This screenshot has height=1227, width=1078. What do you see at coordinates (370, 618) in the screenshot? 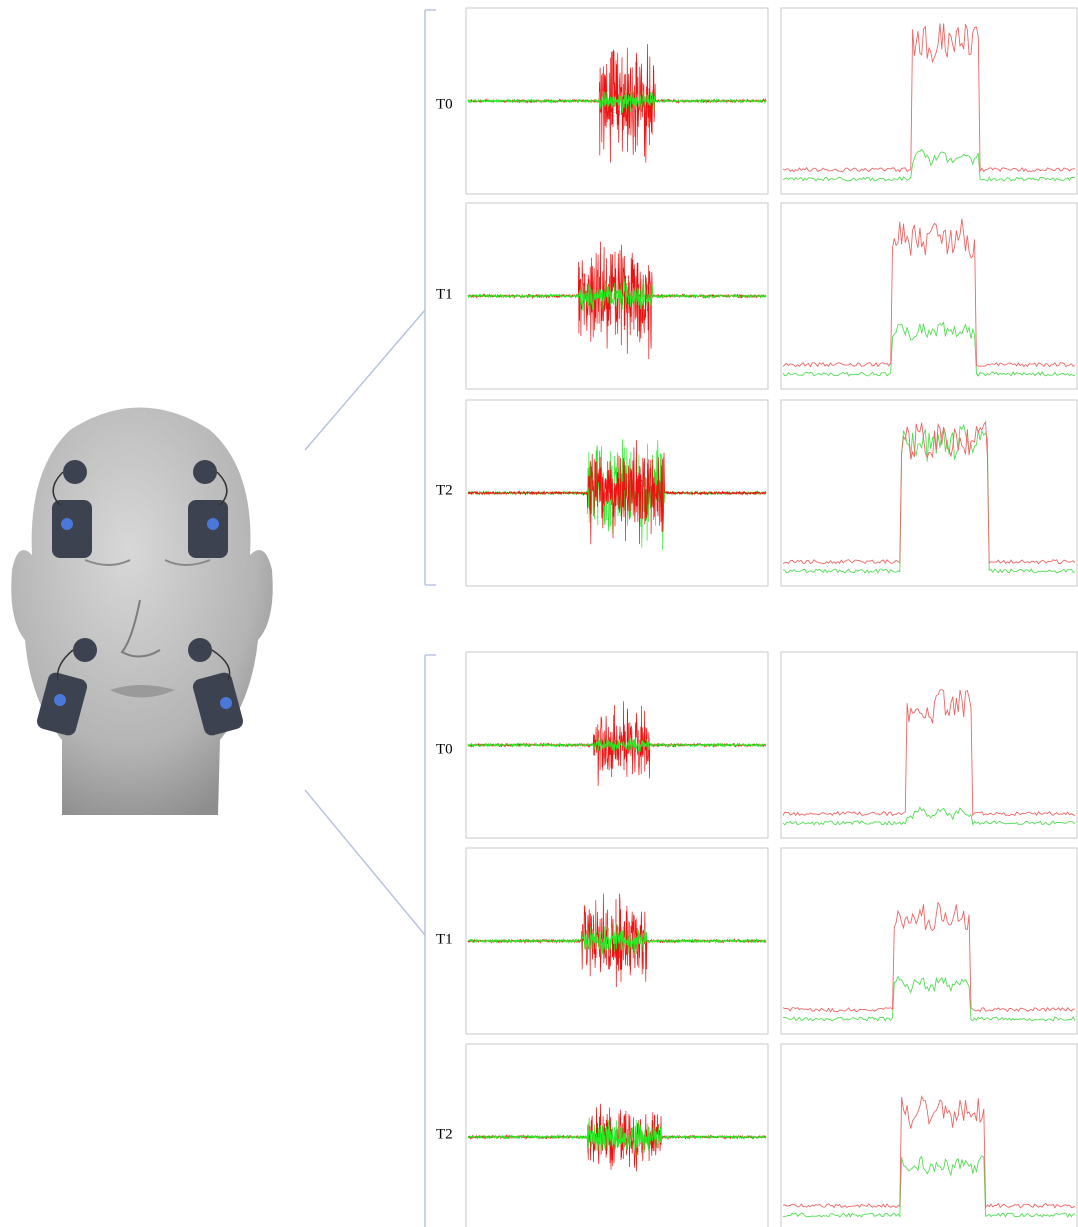
I see `connector` at bounding box center [370, 618].